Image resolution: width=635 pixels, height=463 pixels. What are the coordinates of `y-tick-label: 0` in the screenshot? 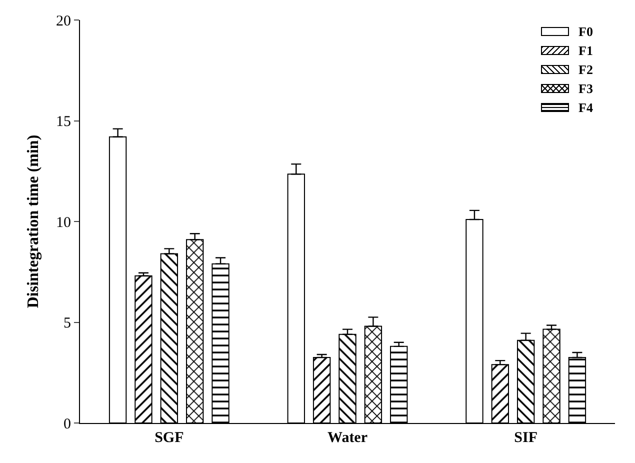 It's located at (67, 424).